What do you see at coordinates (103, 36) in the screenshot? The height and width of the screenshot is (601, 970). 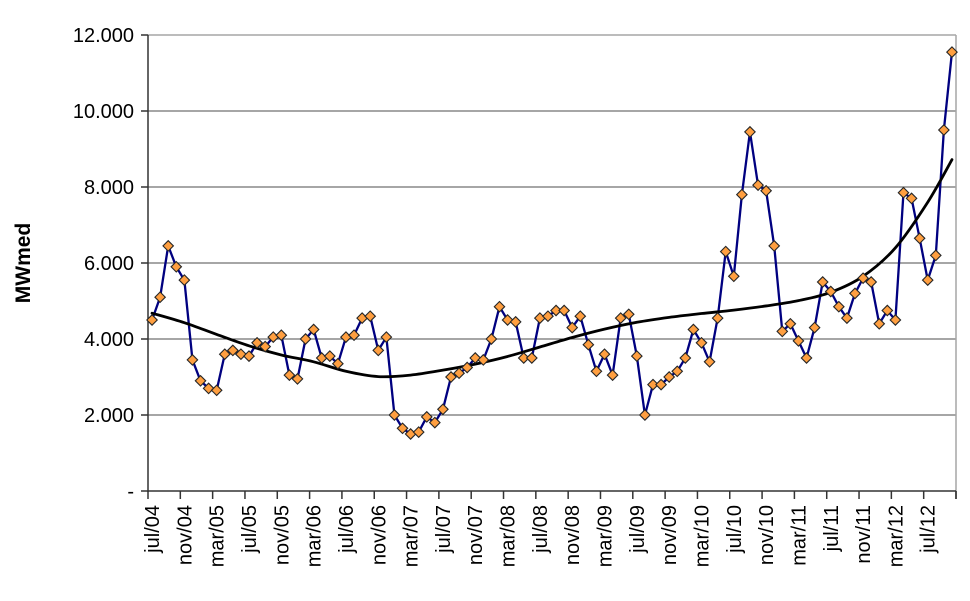 I see `y-tick-label: 12.000` at bounding box center [103, 36].